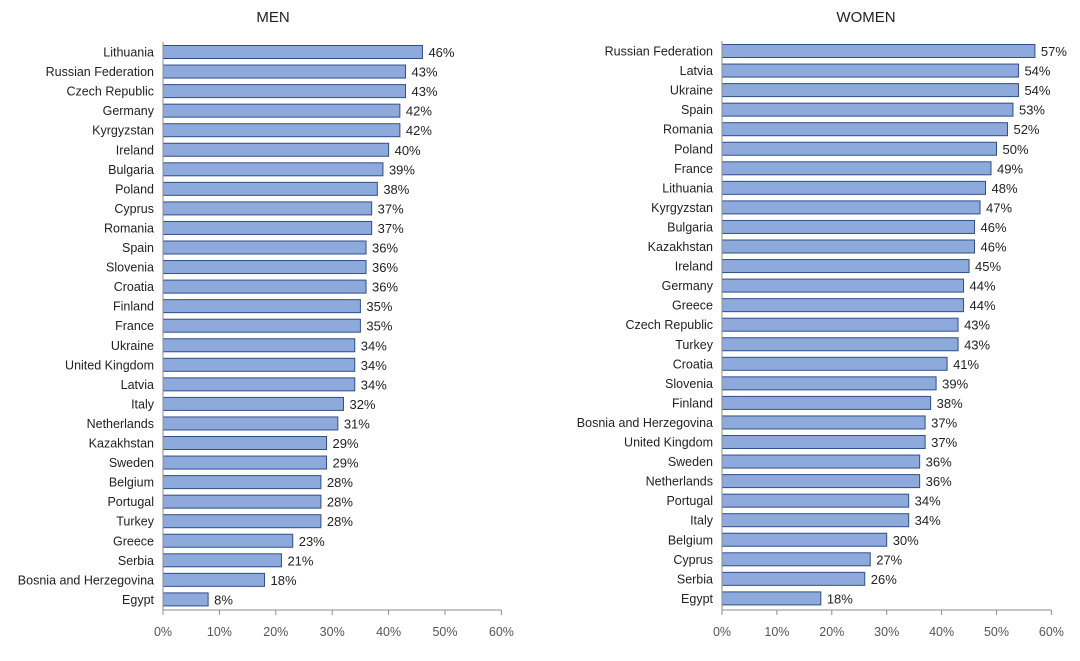  What do you see at coordinates (693, 364) in the screenshot?
I see `women-category-label: Croatia` at bounding box center [693, 364].